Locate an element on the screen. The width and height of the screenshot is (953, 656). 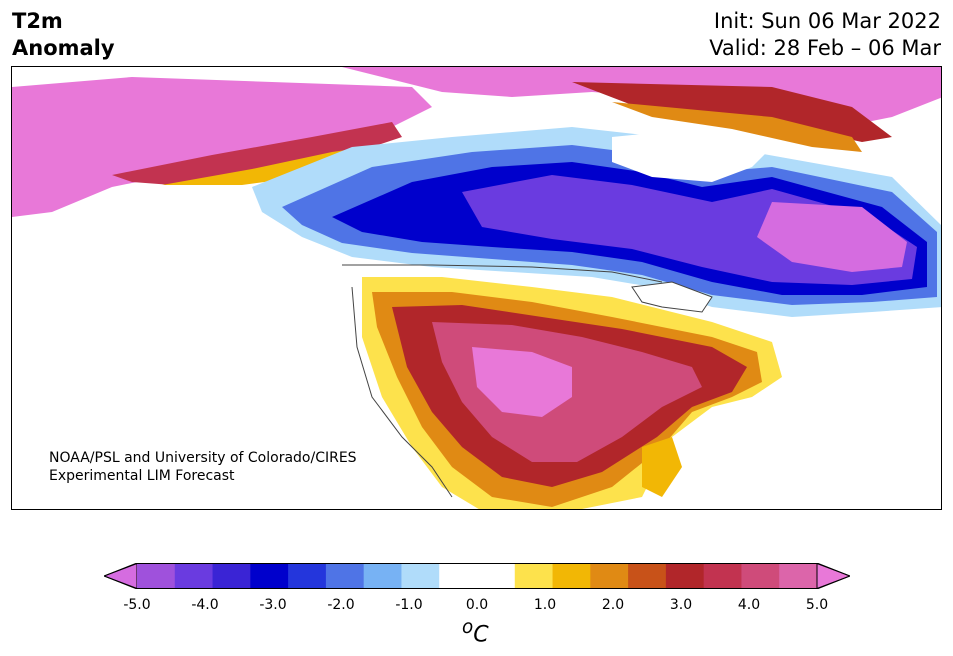
title-line-2: Anomaly is located at coordinates (63, 48).